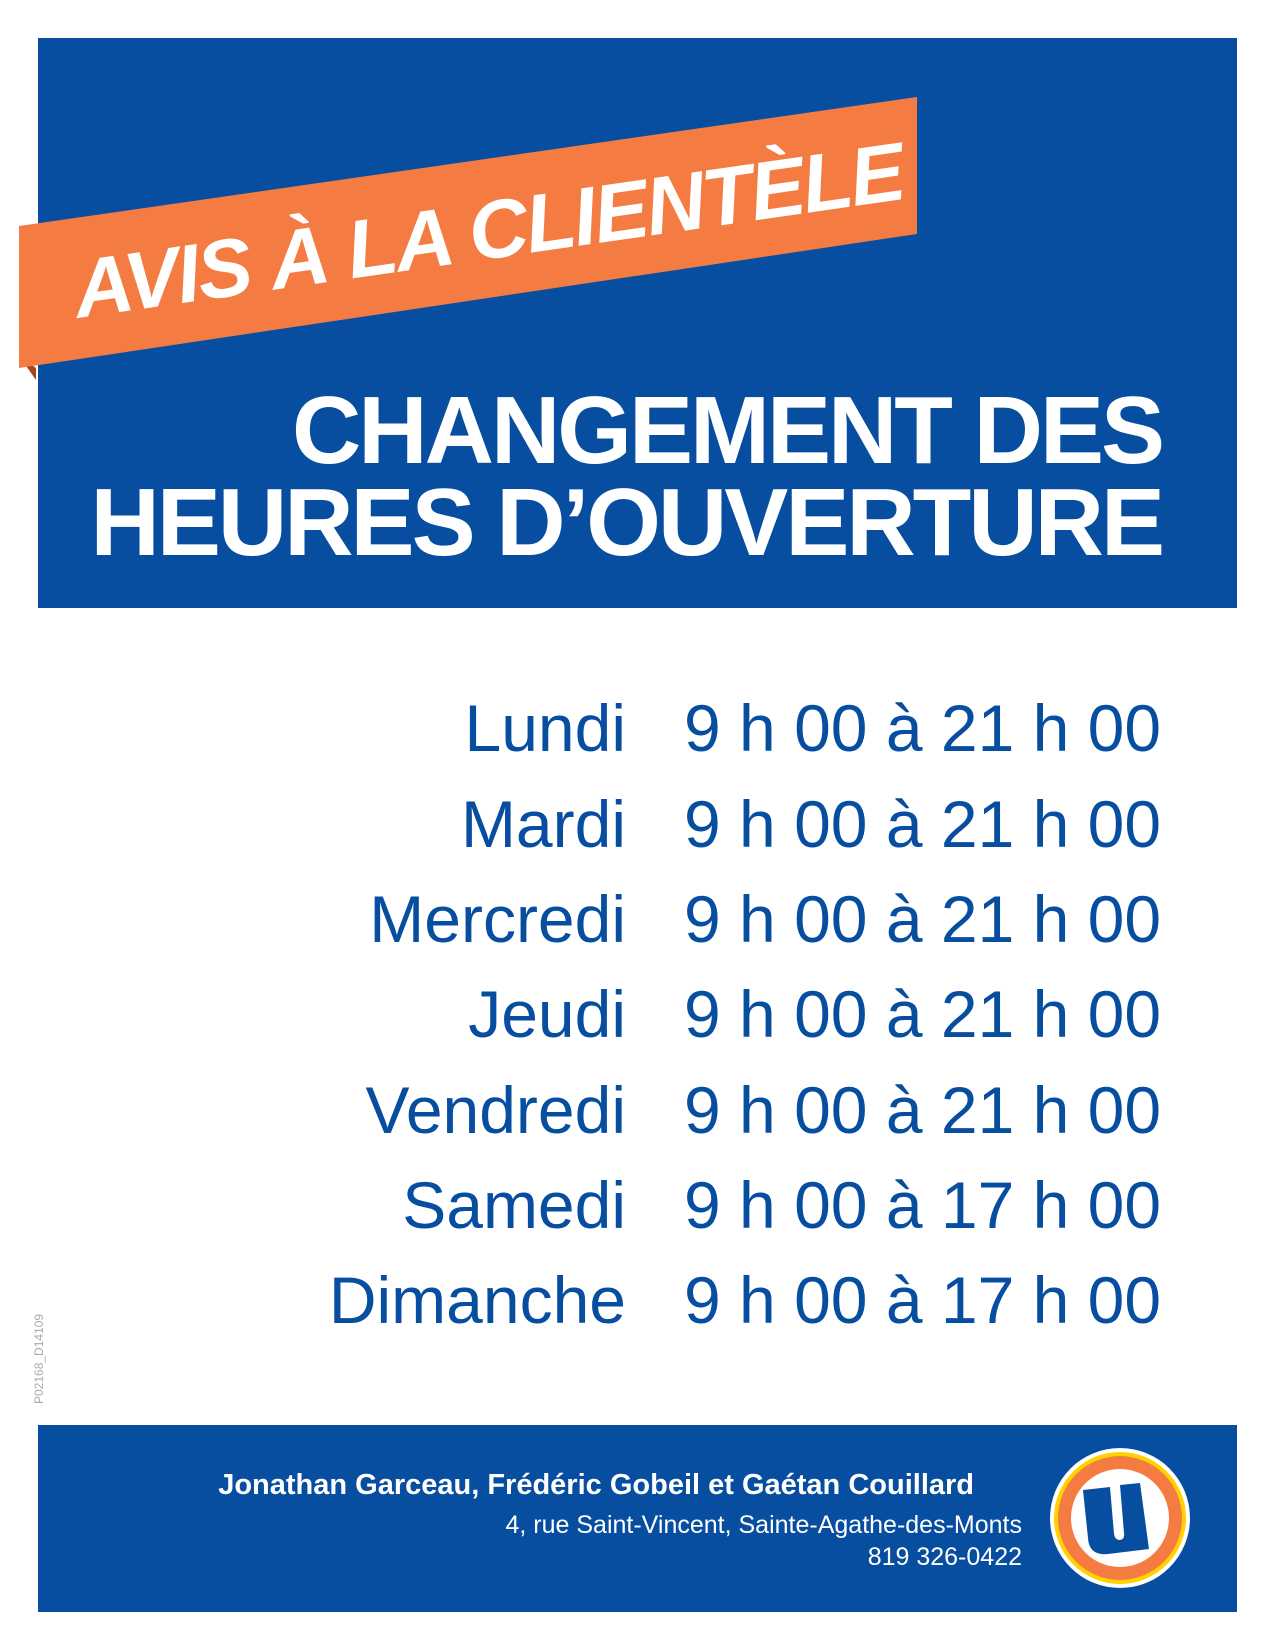 This screenshot has width=1275, height=1650. Describe the element at coordinates (637, 1019) in the screenshot. I see `schedule-row: Jeudi 9 h 00 à 21 h 00` at that location.